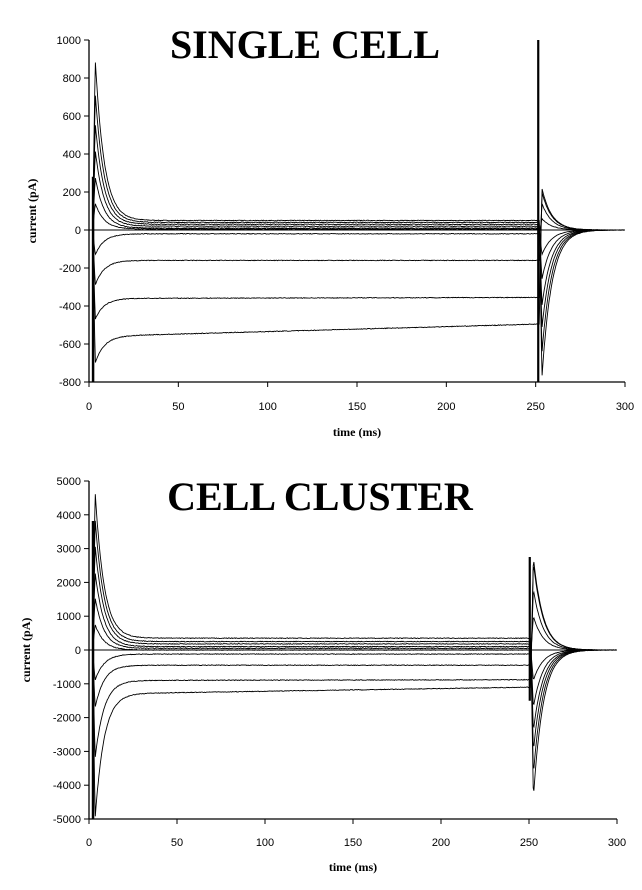 The image size is (642, 890). What do you see at coordinates (70, 383) in the screenshot?
I see `y-tick-label: -800` at bounding box center [70, 383].